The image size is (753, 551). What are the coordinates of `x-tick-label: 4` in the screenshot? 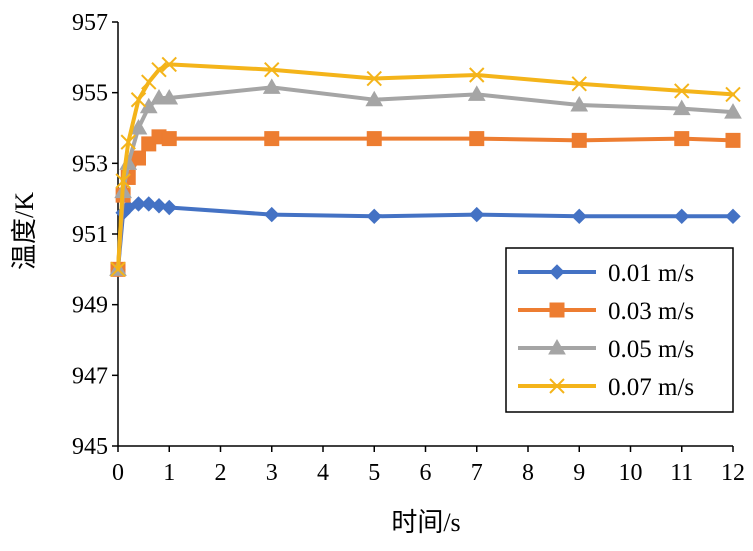 It's located at (323, 473).